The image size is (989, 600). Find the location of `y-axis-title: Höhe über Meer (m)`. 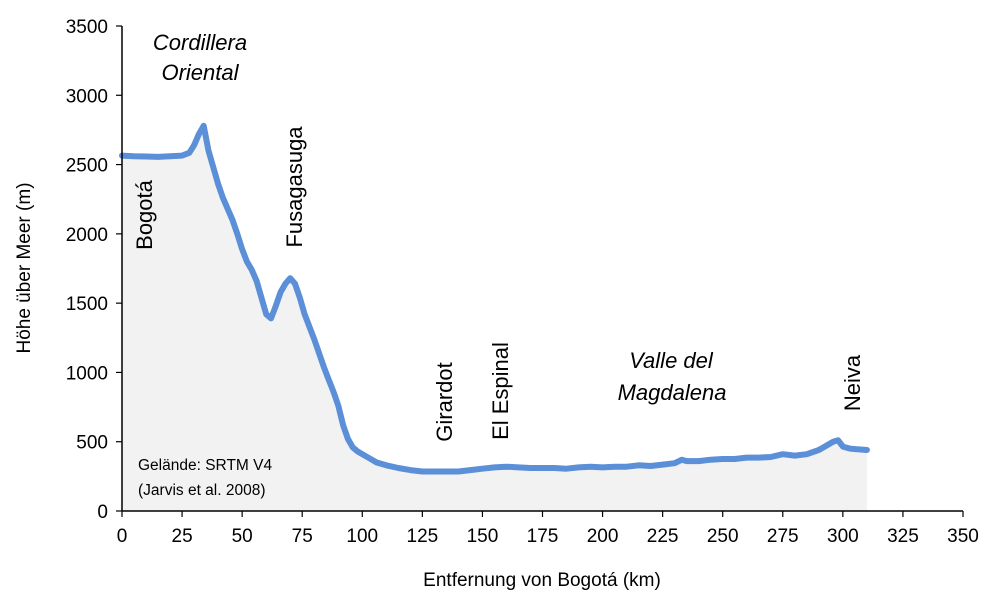

y-axis-title: Höhe über Meer (m) is located at coordinates (24, 267).